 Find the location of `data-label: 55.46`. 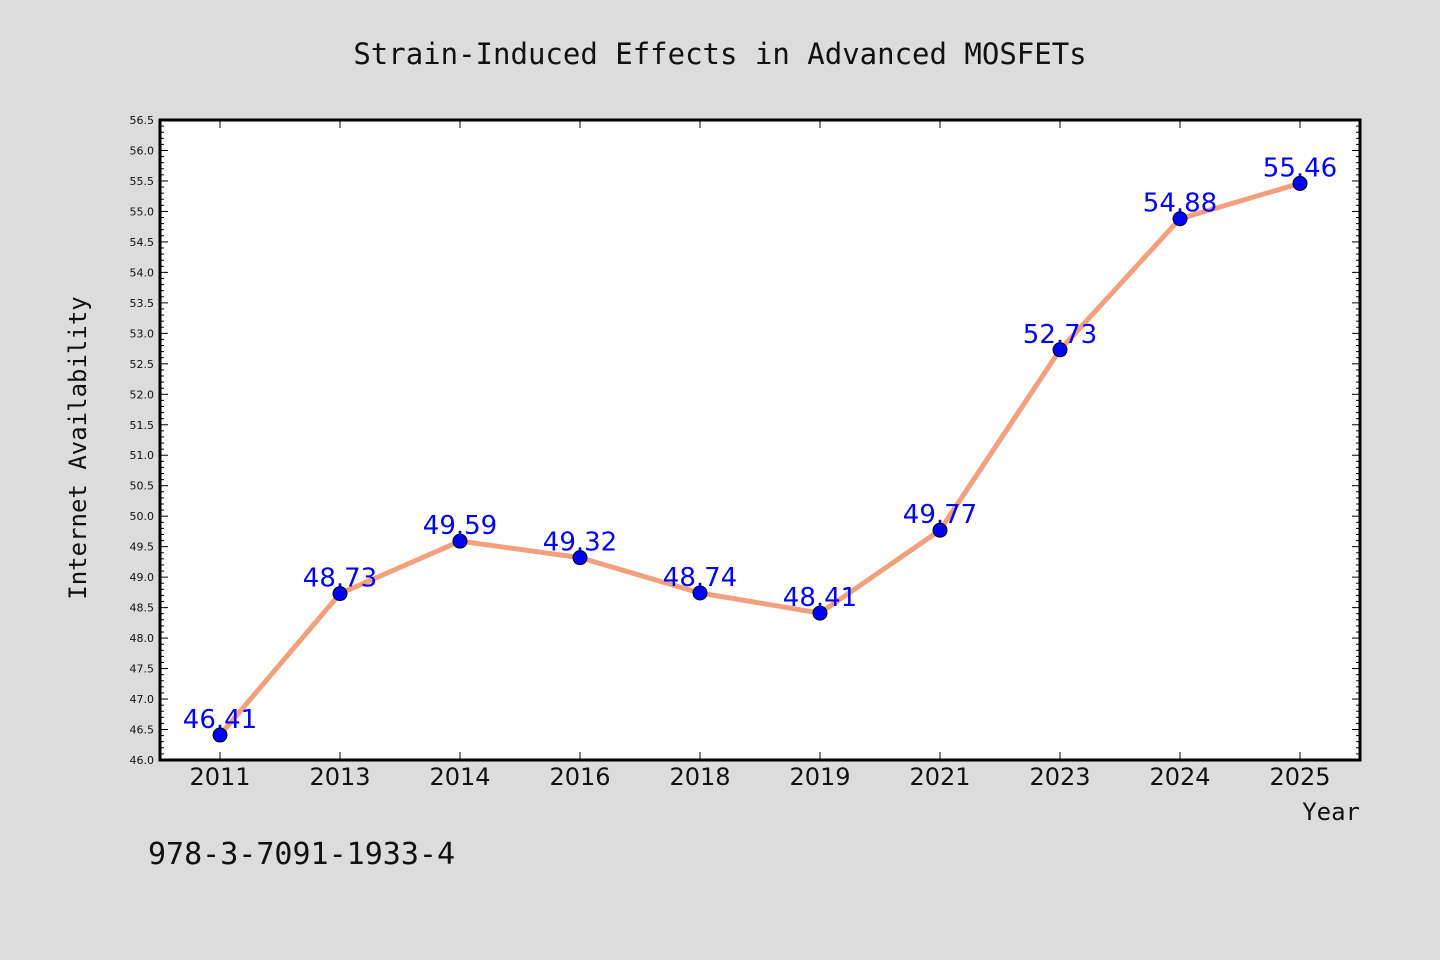

data-label: 55.46 is located at coordinates (1300, 168).